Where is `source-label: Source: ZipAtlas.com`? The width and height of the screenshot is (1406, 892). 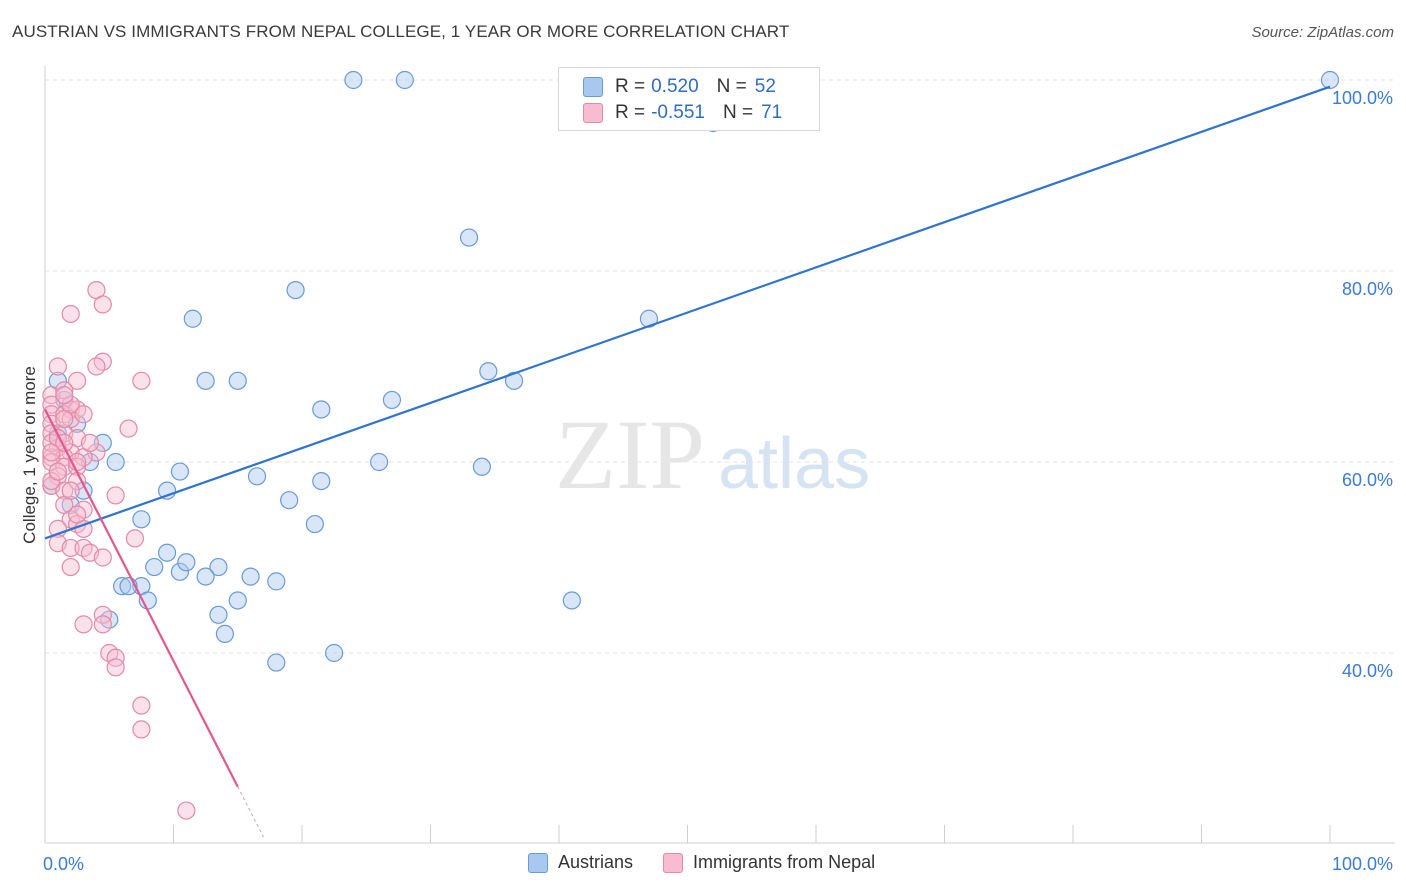
source-label: Source: ZipAtlas.com is located at coordinates (1322, 32).